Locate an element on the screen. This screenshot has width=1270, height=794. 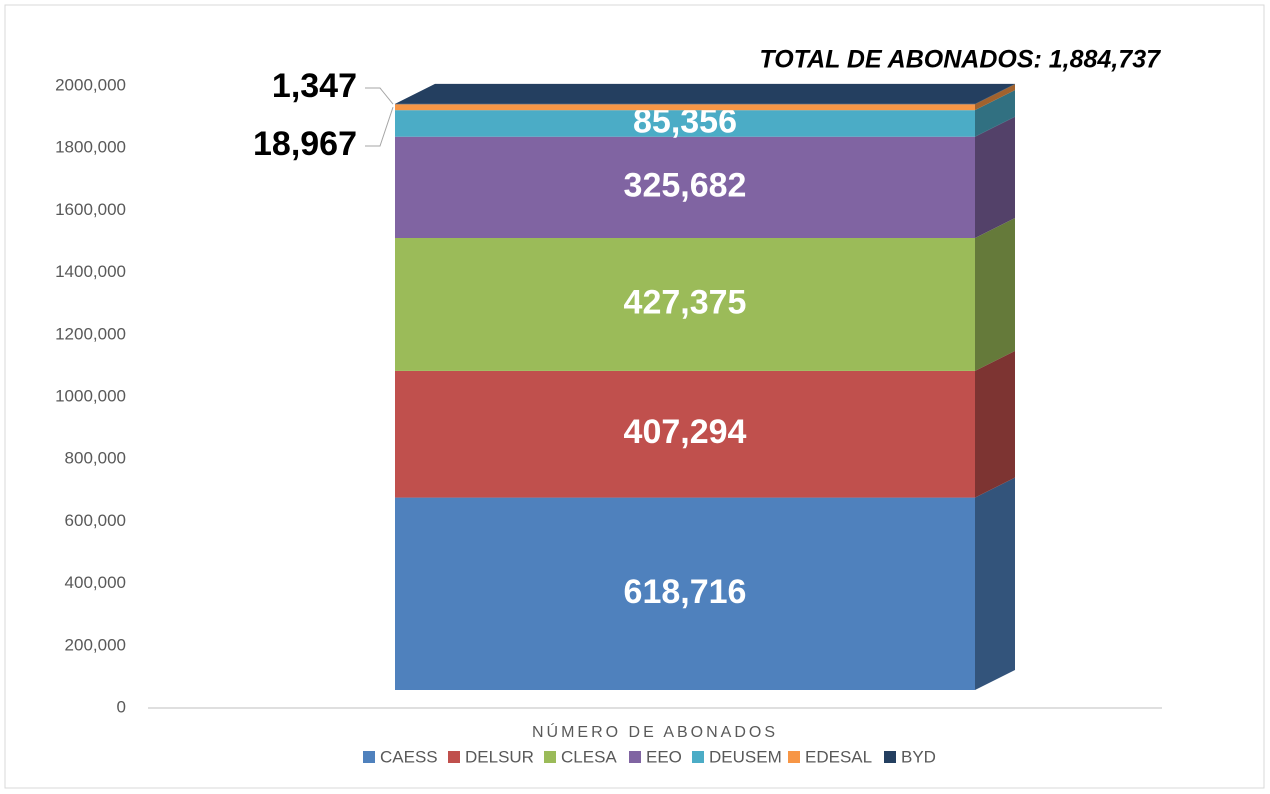
data-label: 325,682 is located at coordinates (685, 185).